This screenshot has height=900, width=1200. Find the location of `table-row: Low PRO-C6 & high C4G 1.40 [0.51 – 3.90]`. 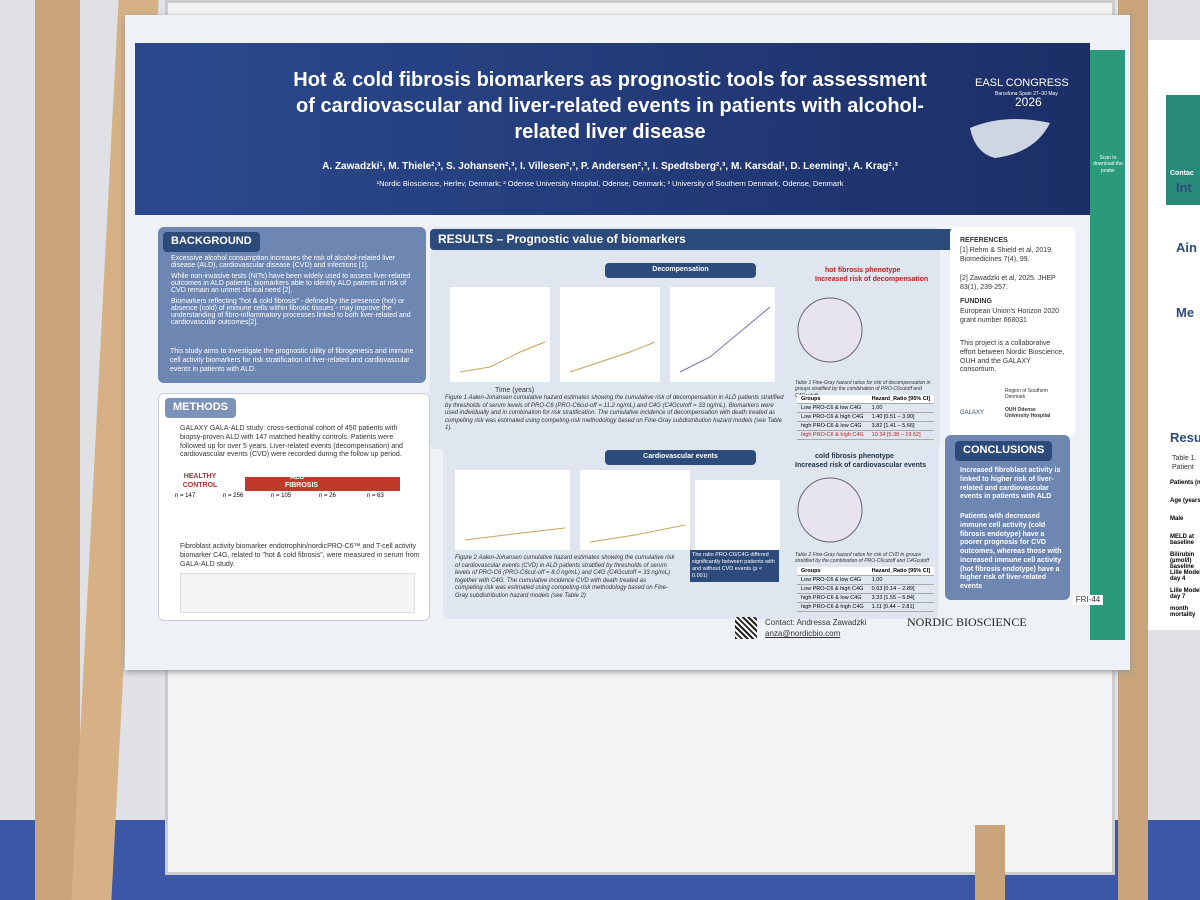

table-row: Low PRO-C6 & high C4G 1.40 [0.51 – 3.90] is located at coordinates (866, 417).